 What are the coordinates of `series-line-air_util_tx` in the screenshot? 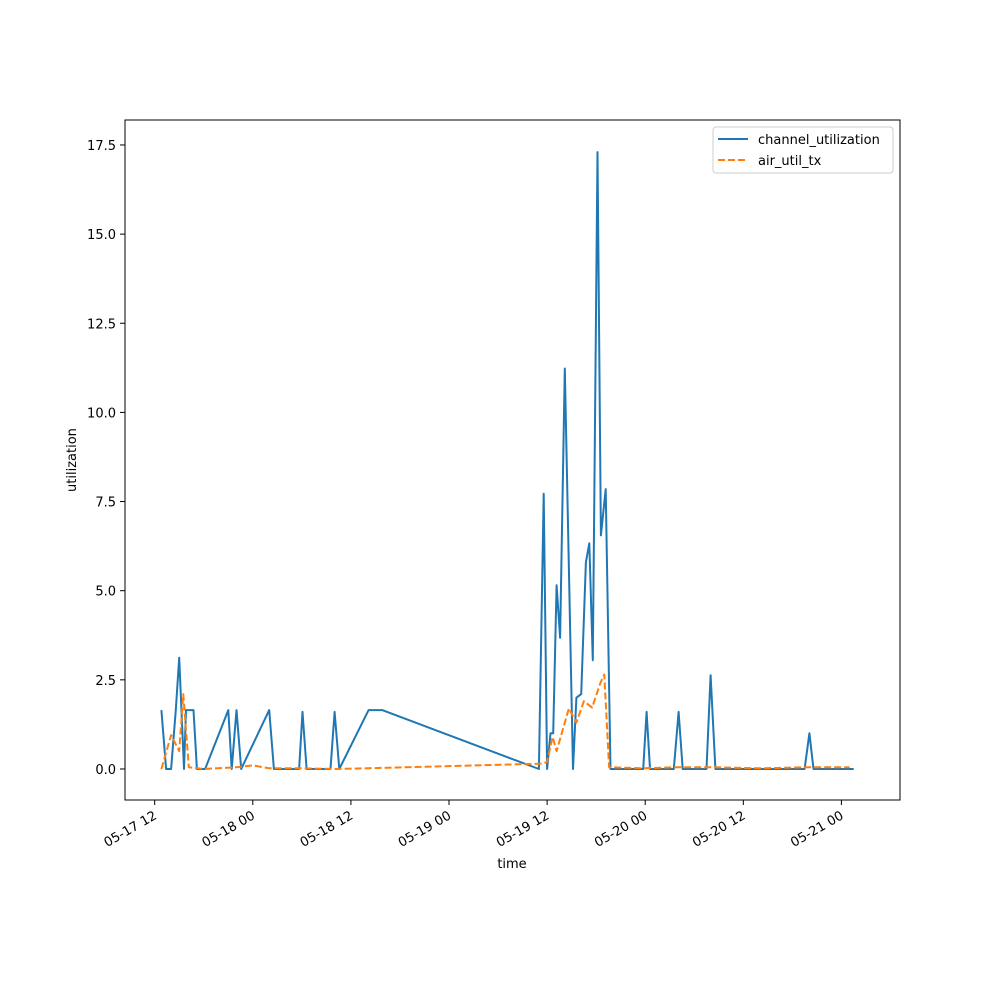 It's located at (505, 721).